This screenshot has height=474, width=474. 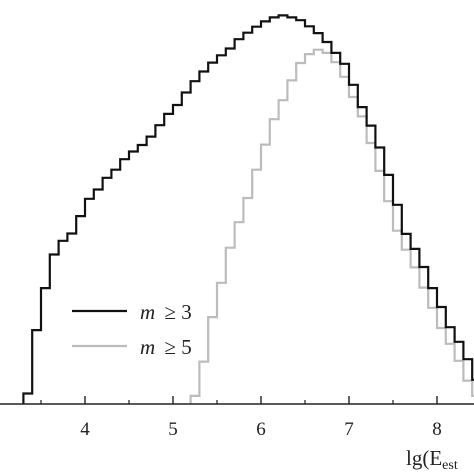 I want to click on x-tick-label-4: 4, so click(x=85, y=429).